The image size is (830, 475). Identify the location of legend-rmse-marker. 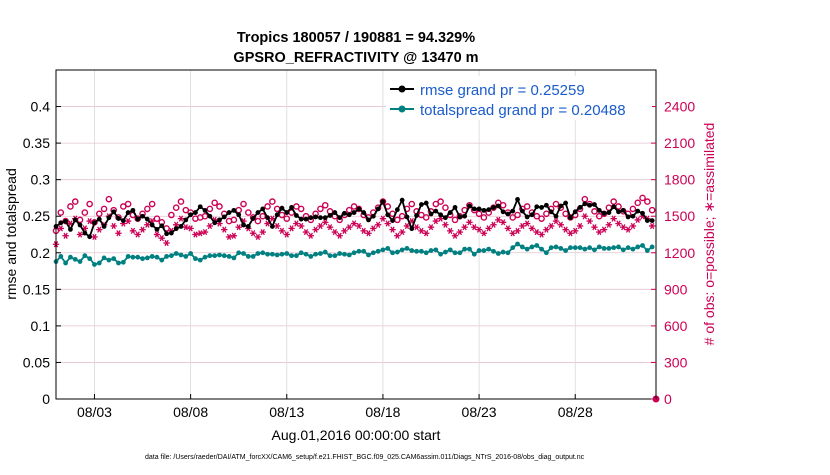
(402, 89).